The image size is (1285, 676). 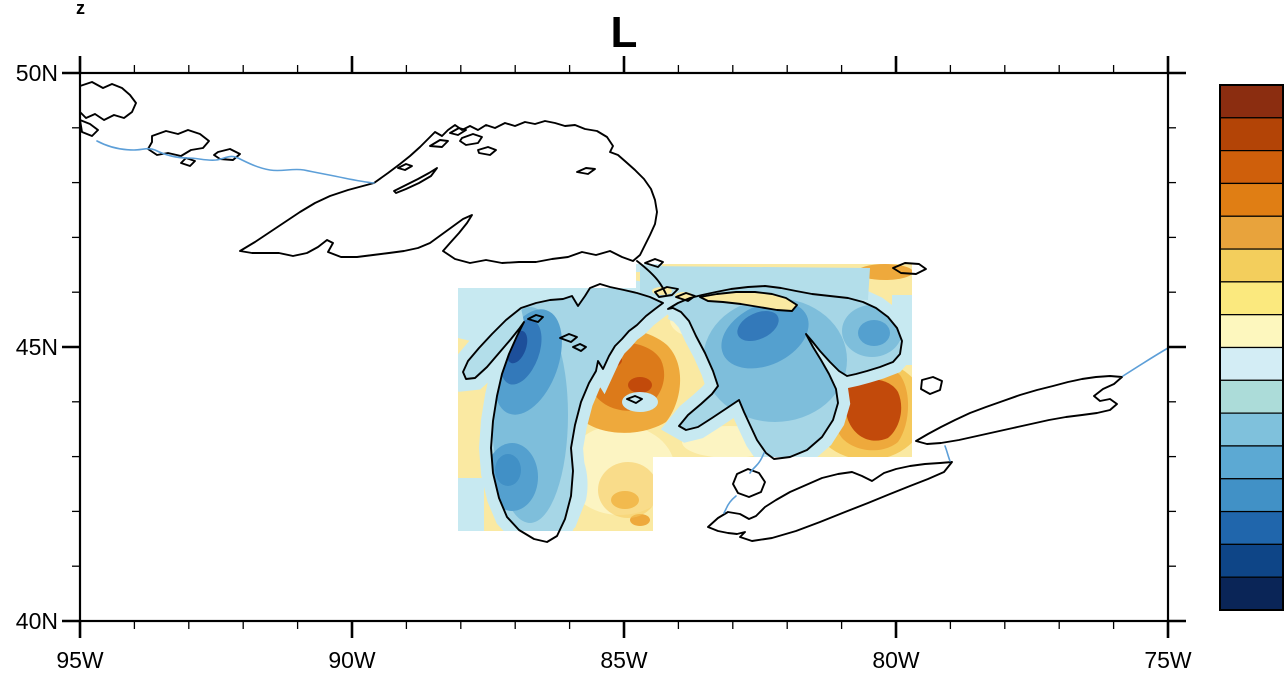 What do you see at coordinates (235, 162) in the screenshot?
I see `border-river` at bounding box center [235, 162].